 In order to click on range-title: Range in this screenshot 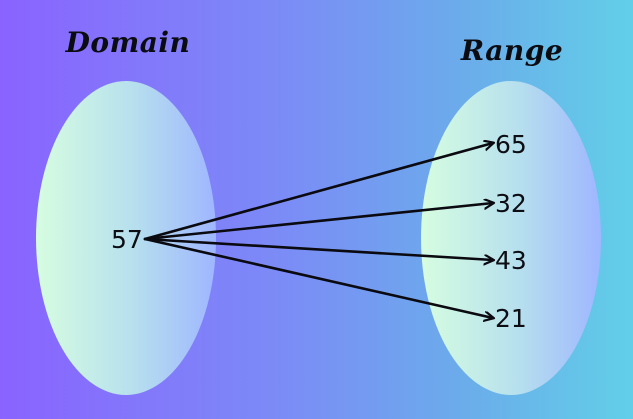, I will do `click(511, 50)`.